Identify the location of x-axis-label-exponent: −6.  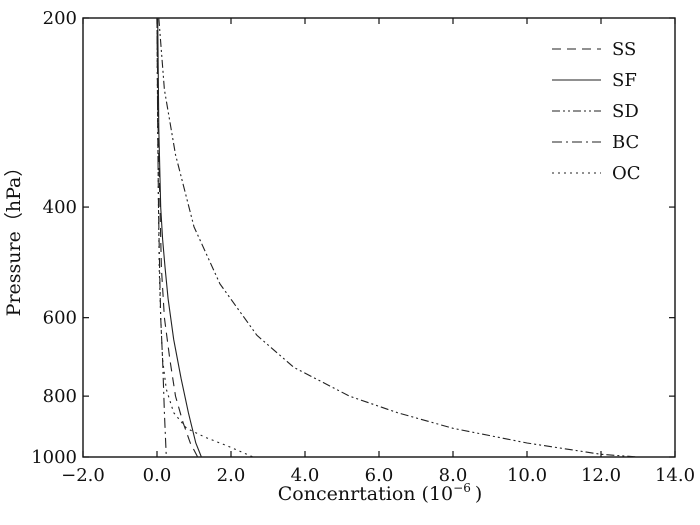
(462, 488).